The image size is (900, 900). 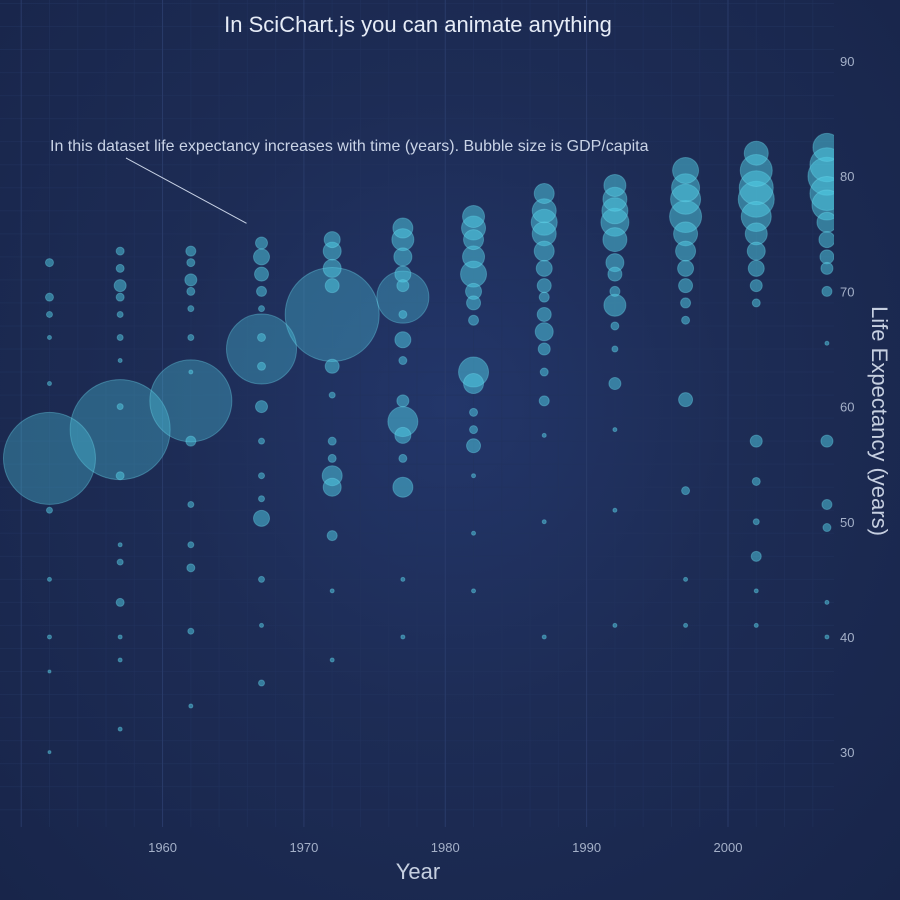 What do you see at coordinates (847, 752) in the screenshot?
I see `y-tick-label: 30` at bounding box center [847, 752].